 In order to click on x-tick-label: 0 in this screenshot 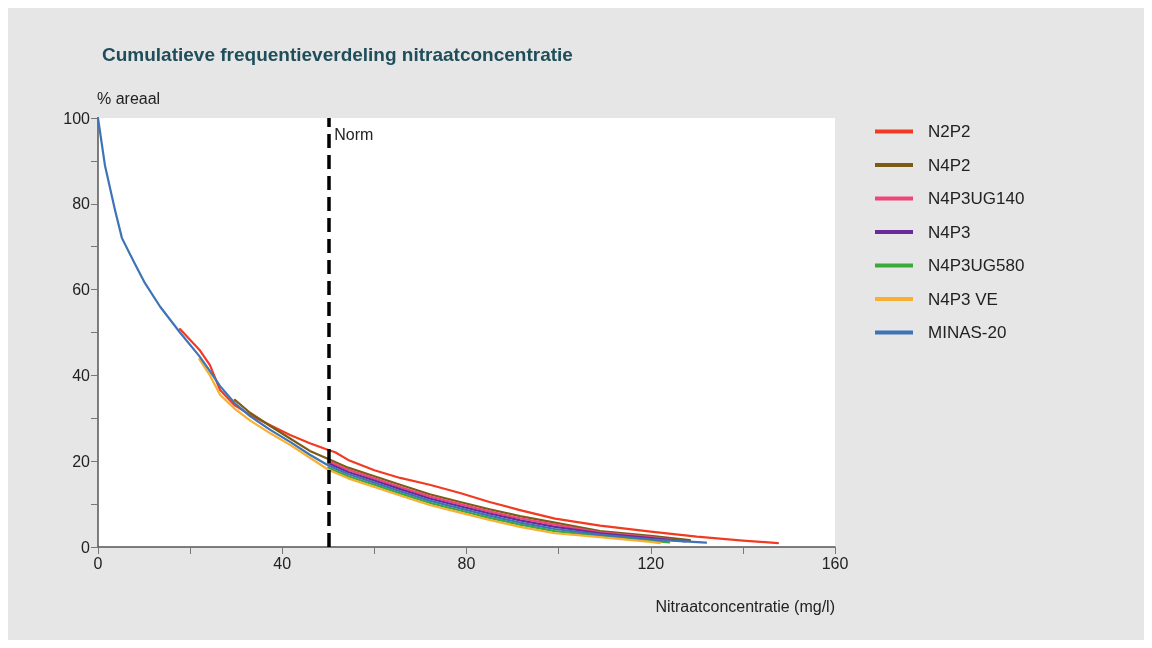, I will do `click(98, 563)`.